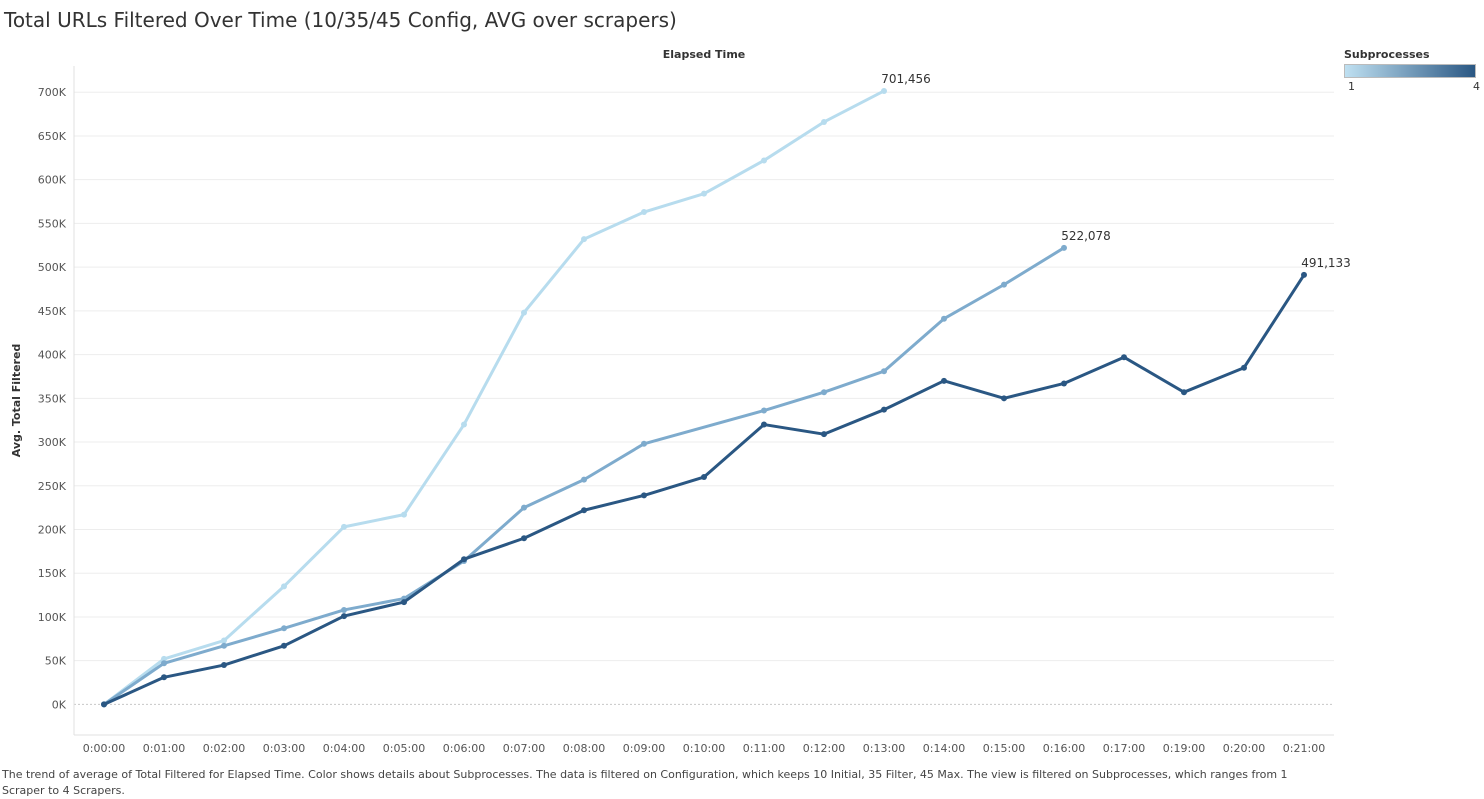 Image resolution: width=1484 pixels, height=799 pixels. What do you see at coordinates (1476, 86) in the screenshot?
I see `legend-max-label: 4` at bounding box center [1476, 86].